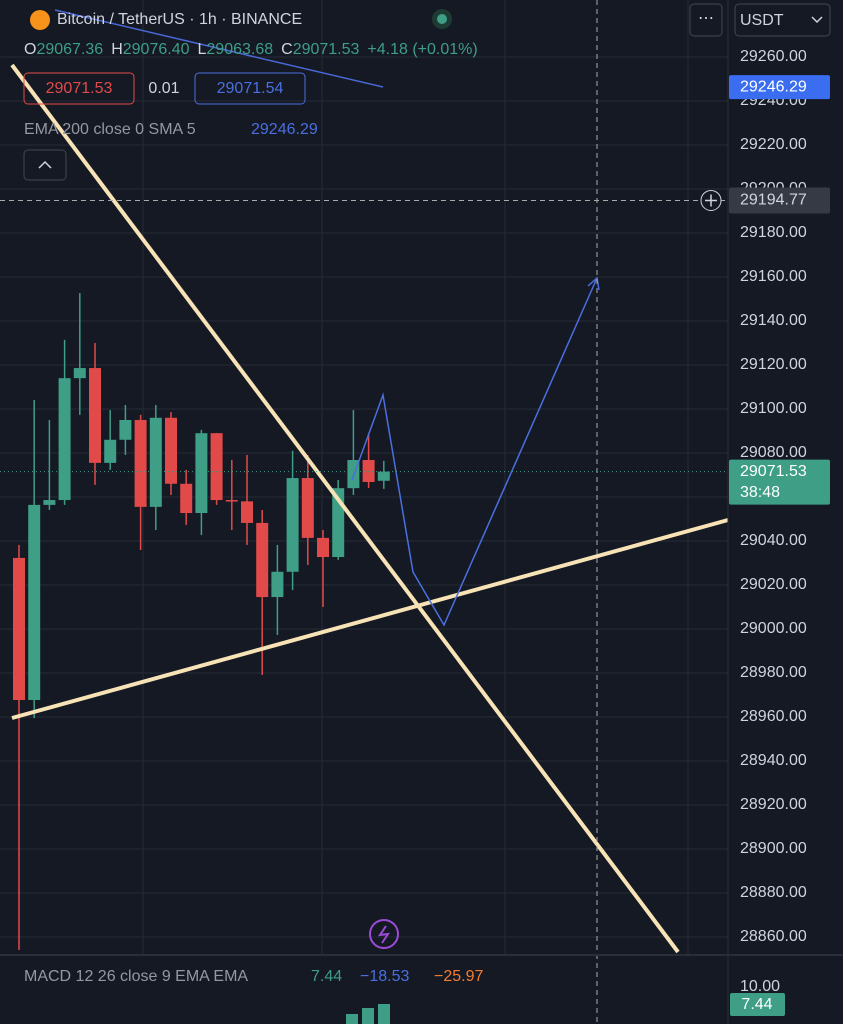 The width and height of the screenshot is (843, 1024). I want to click on status-dot, so click(442, 19).